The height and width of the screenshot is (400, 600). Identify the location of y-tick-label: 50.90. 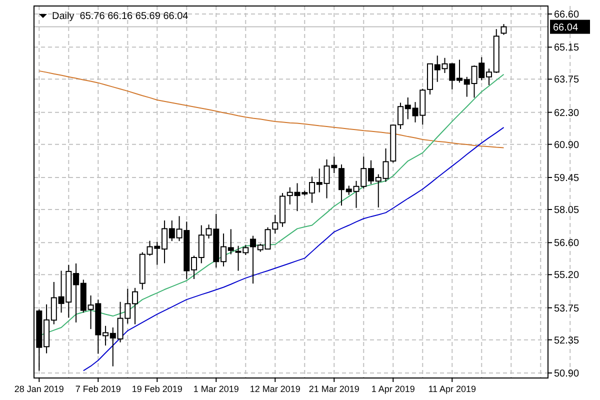
(567, 374).